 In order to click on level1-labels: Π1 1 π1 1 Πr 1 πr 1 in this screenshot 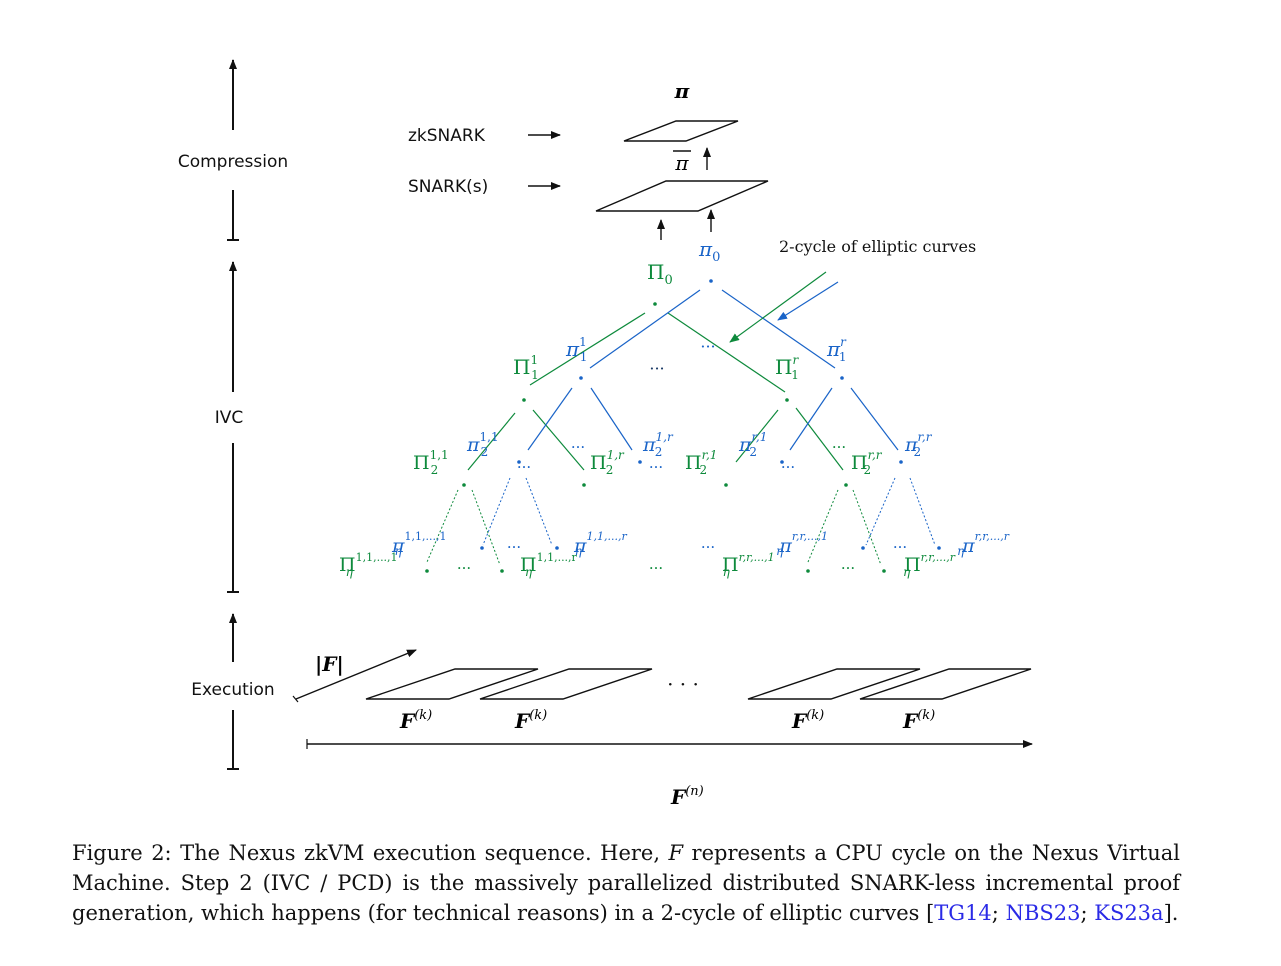, I will do `click(680, 358)`.